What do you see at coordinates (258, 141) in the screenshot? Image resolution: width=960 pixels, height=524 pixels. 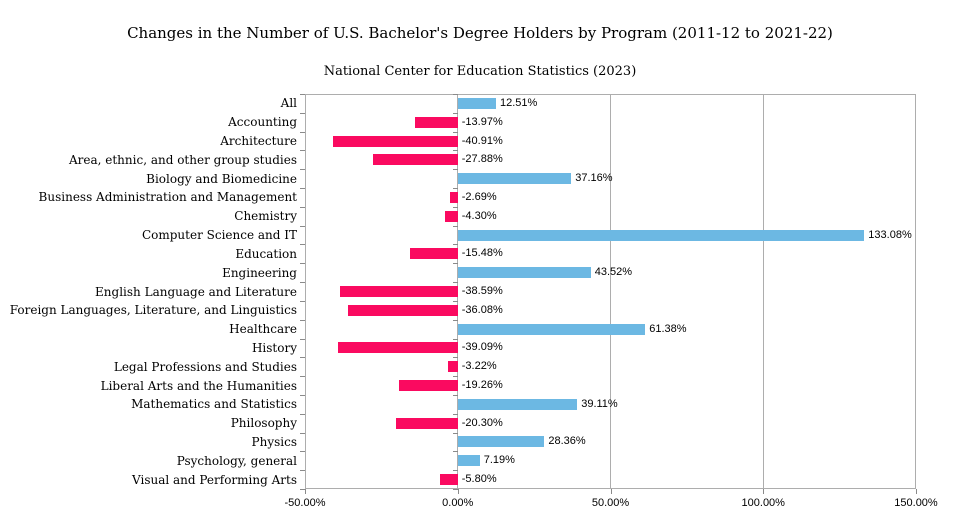 I see `category-label: Architecture` at bounding box center [258, 141].